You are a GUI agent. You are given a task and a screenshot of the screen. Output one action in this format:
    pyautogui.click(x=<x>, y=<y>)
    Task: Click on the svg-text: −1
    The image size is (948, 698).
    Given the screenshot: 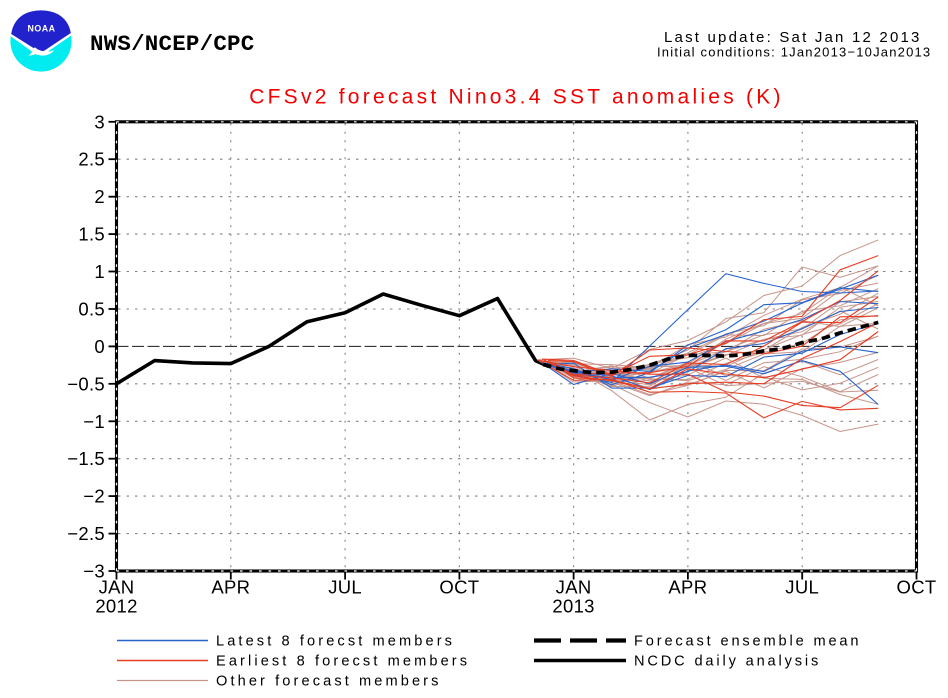 What is the action you would take?
    pyautogui.click(x=94, y=421)
    